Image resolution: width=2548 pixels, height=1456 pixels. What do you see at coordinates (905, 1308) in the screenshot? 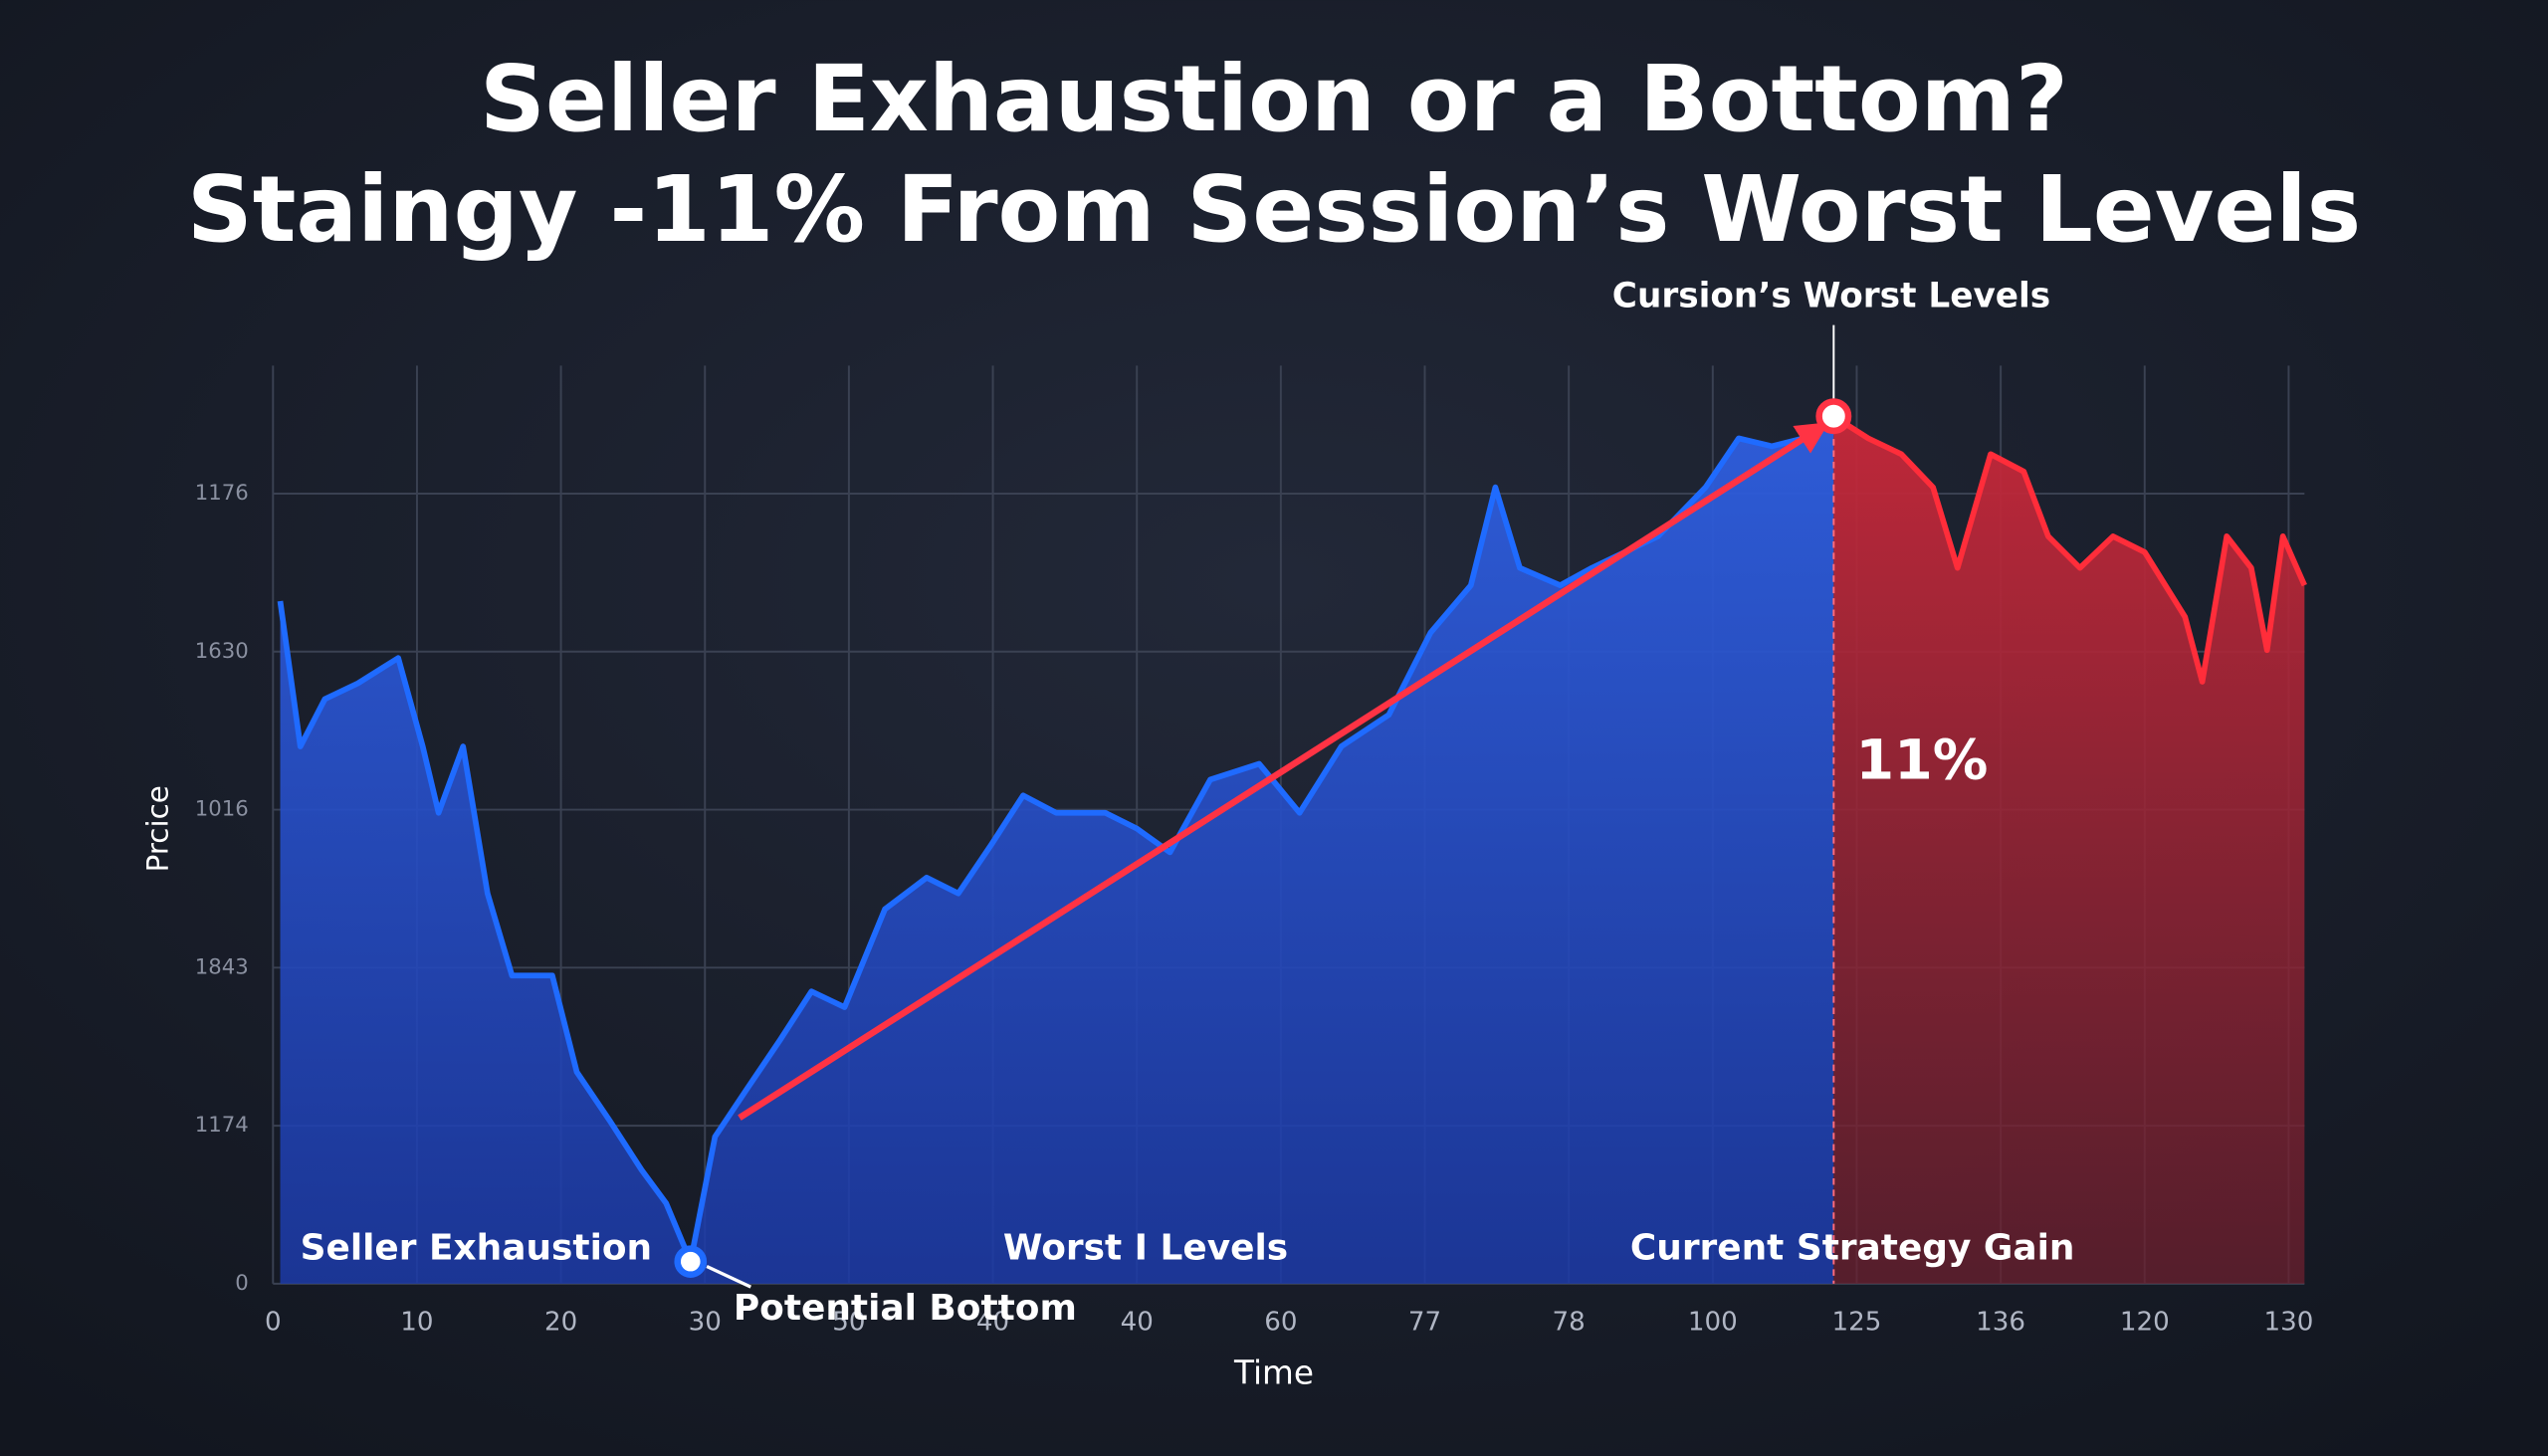
I see `annotation: Potential Bottom` at bounding box center [905, 1308].